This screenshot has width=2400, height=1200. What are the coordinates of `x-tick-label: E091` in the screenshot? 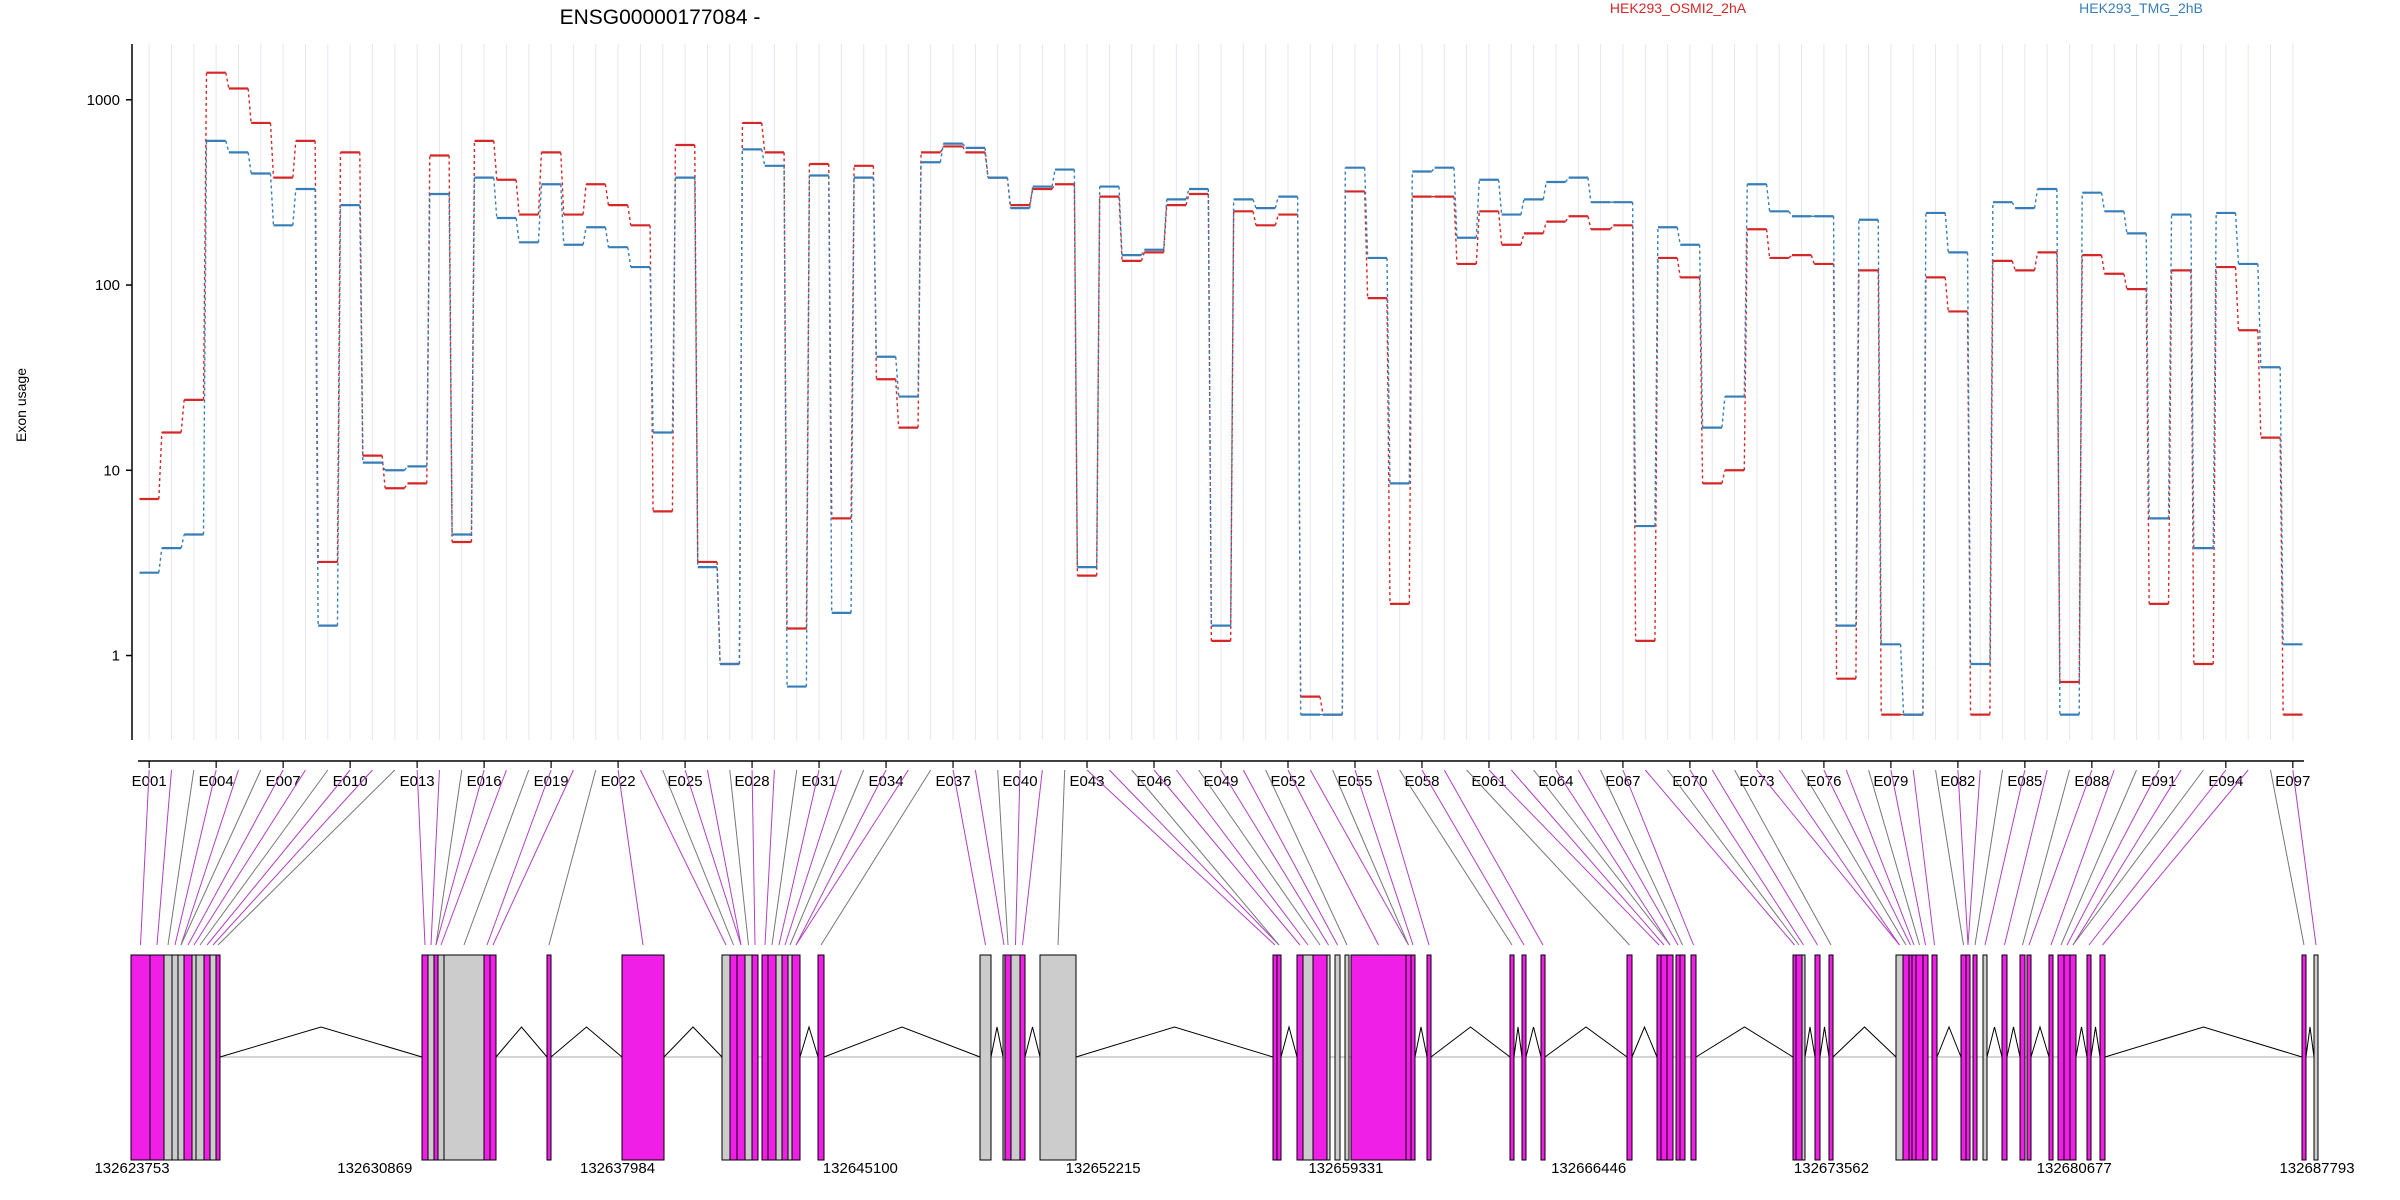 It's located at (2158, 781).